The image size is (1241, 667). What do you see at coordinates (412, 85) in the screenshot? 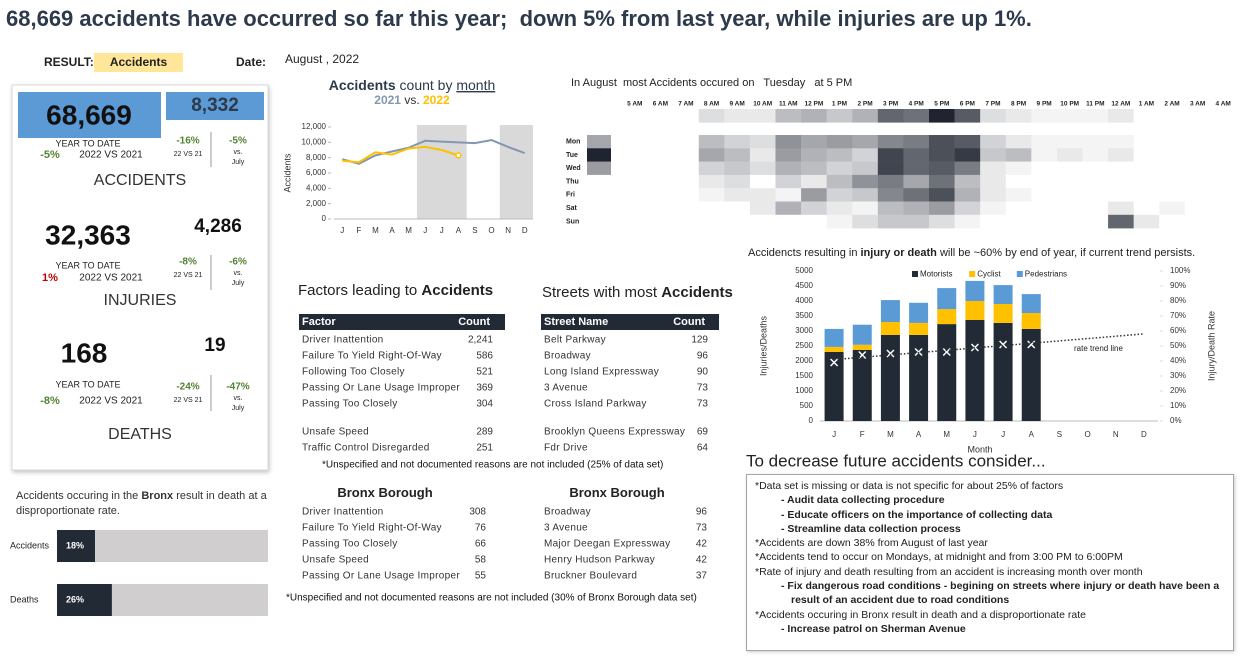
I see `chart-title: Accidents count by month` at bounding box center [412, 85].